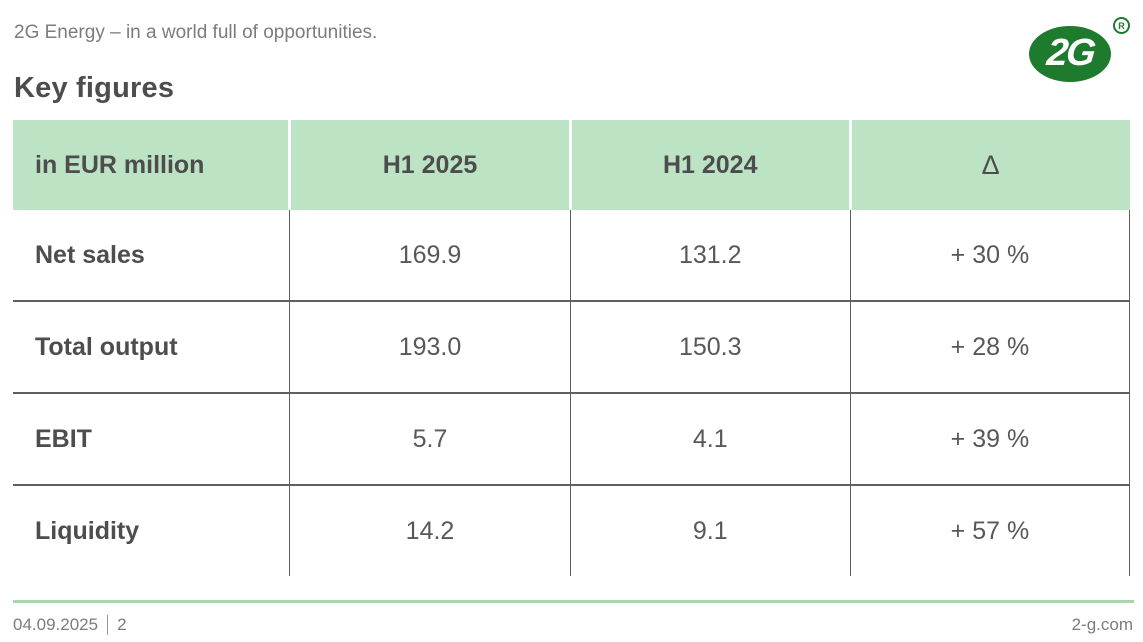 This screenshot has height=642, width=1143. I want to click on table-row: Net sales 169.9 131.2 + 30 %, so click(572, 255).